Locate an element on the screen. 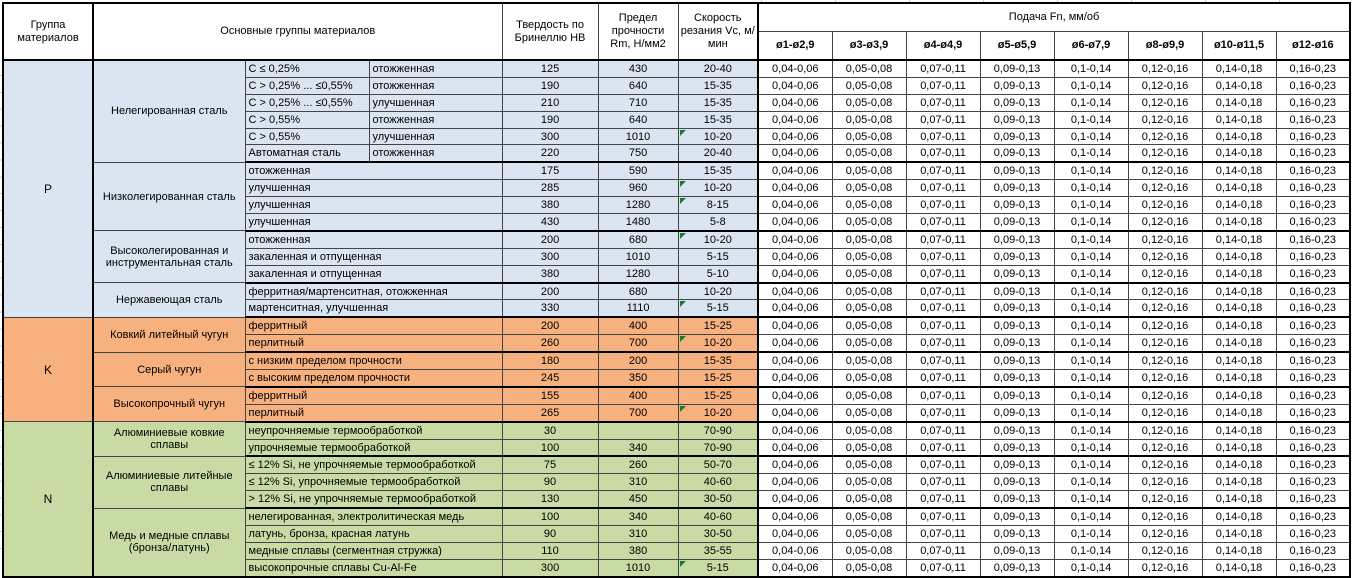 This screenshot has width=1356, height=578. material-spec-cell: перлитный is located at coordinates (373, 344).